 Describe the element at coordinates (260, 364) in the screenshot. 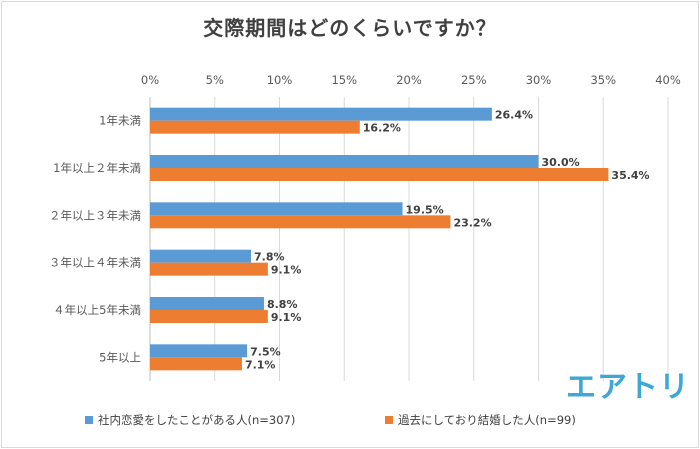

I see `data-label: 7.1%` at that location.